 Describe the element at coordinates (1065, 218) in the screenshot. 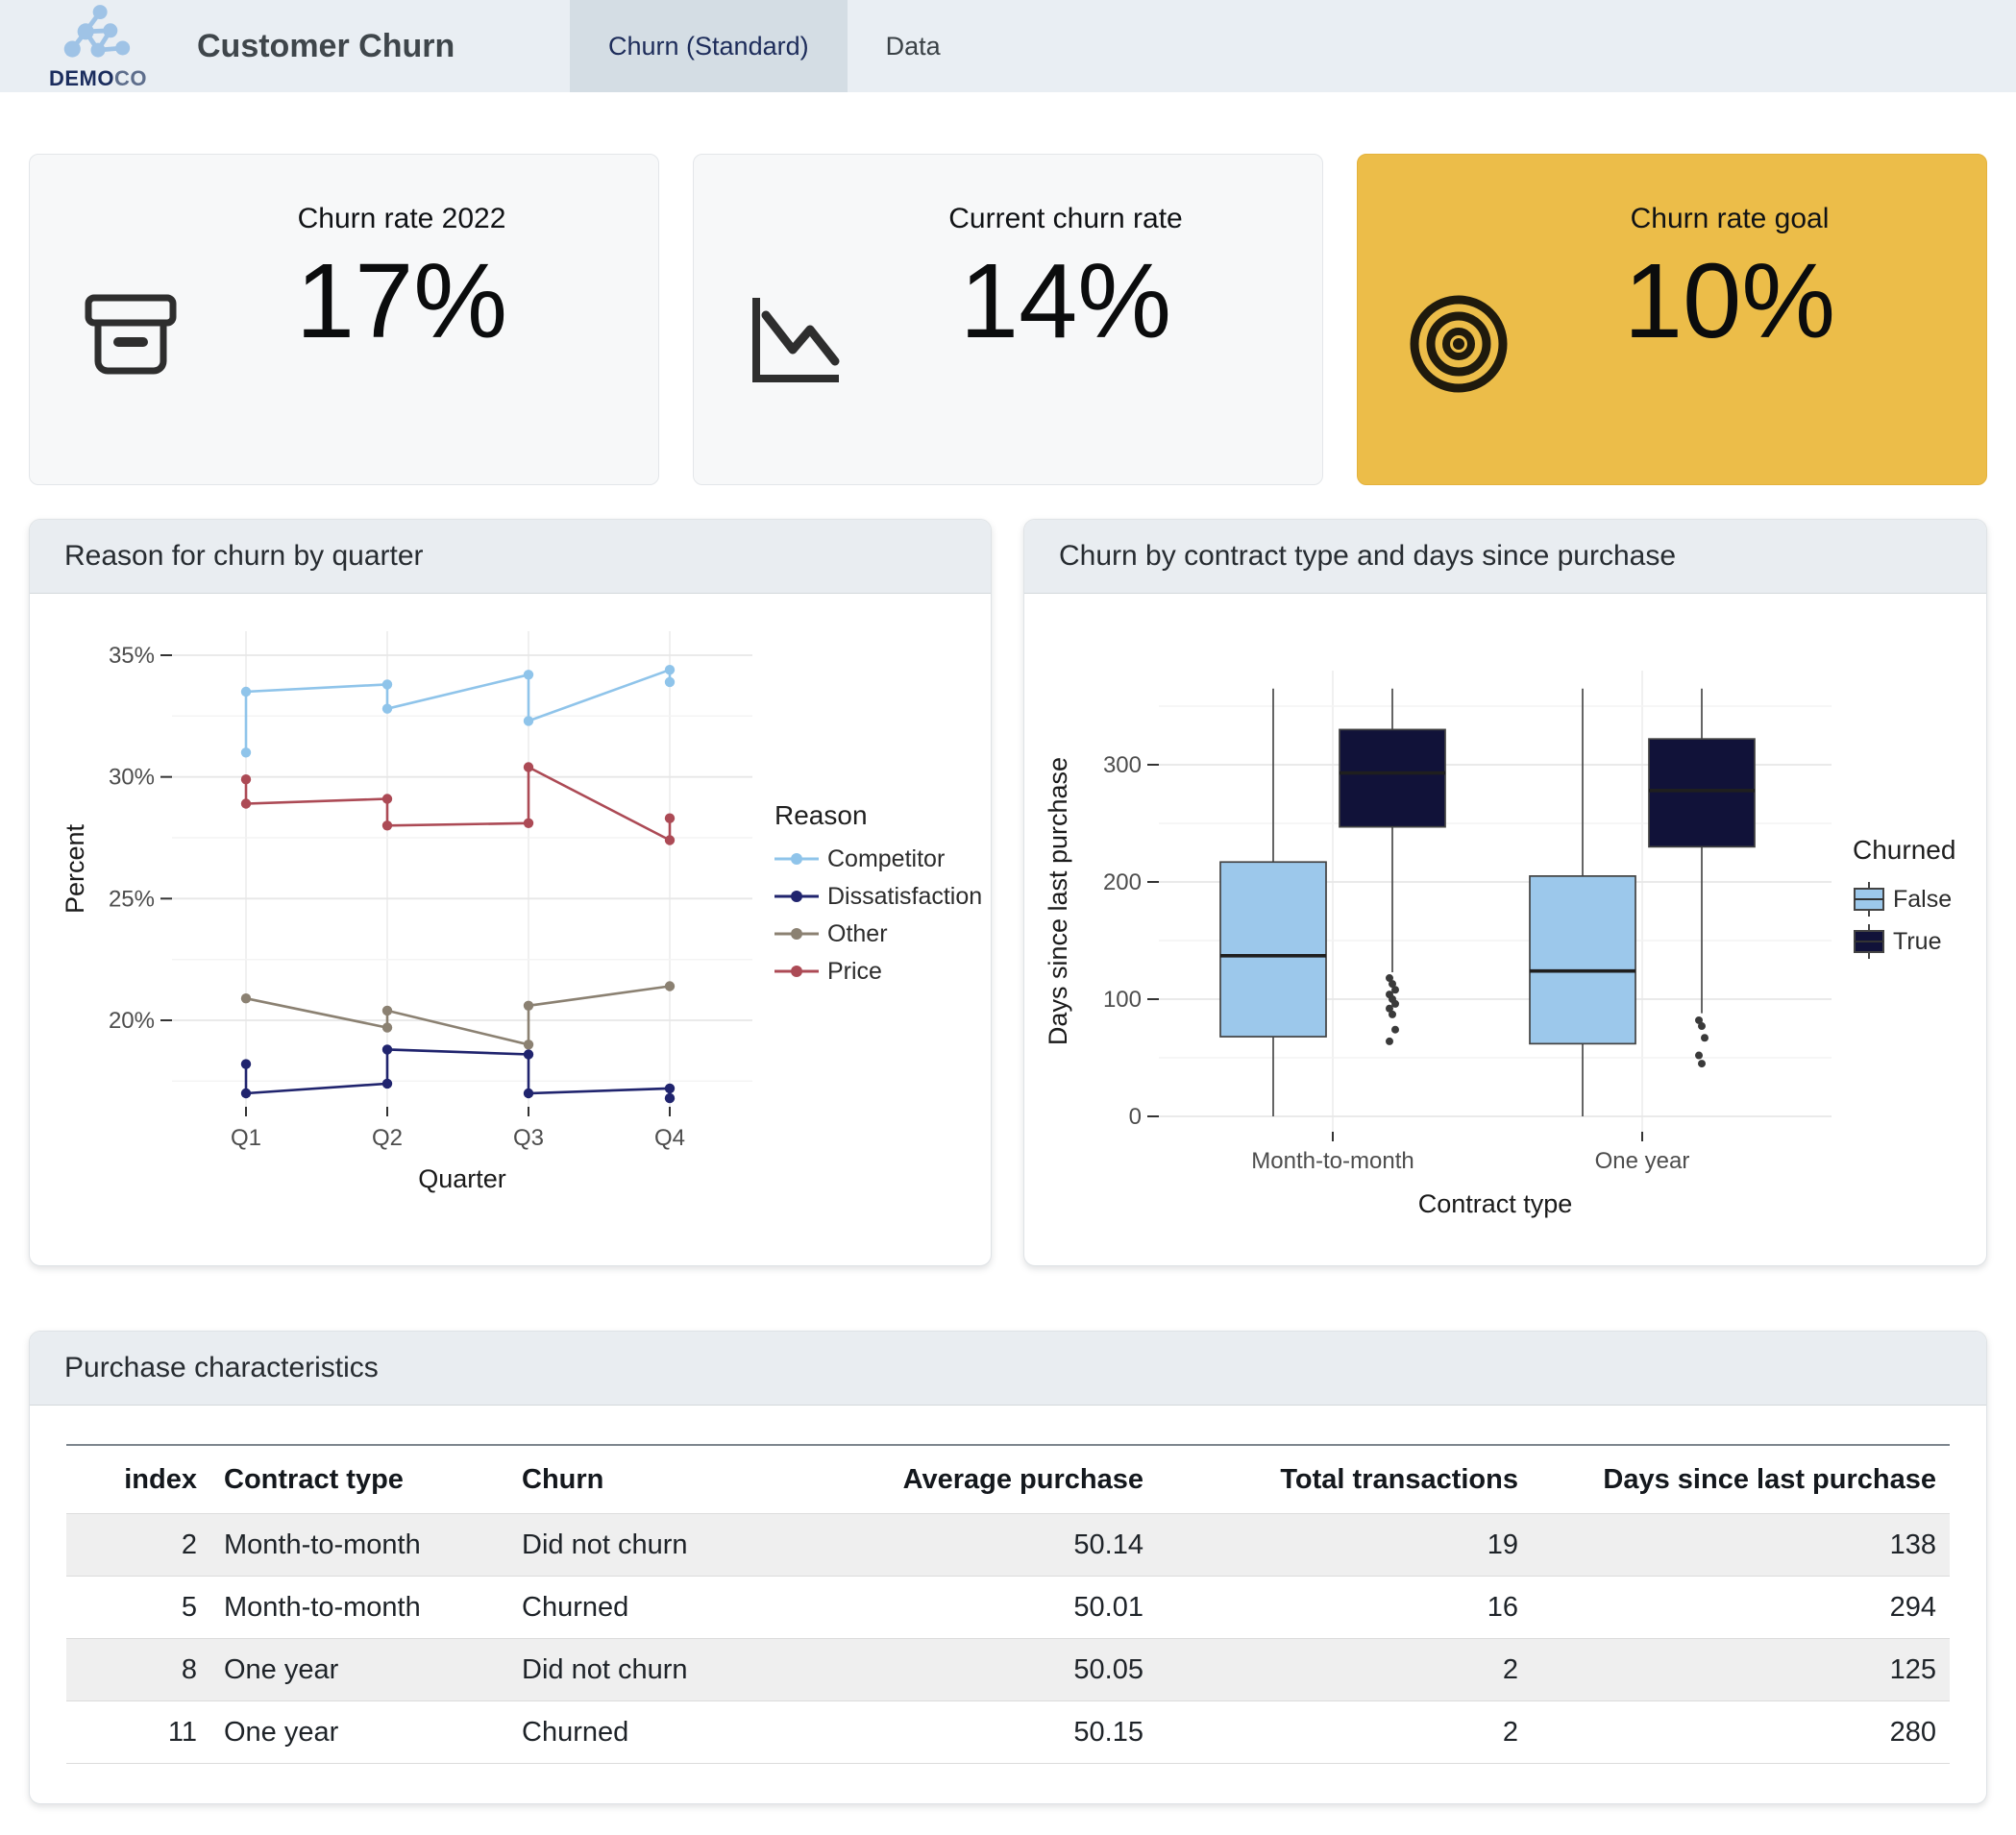

I see `kpi-title: Current churn rate` at that location.